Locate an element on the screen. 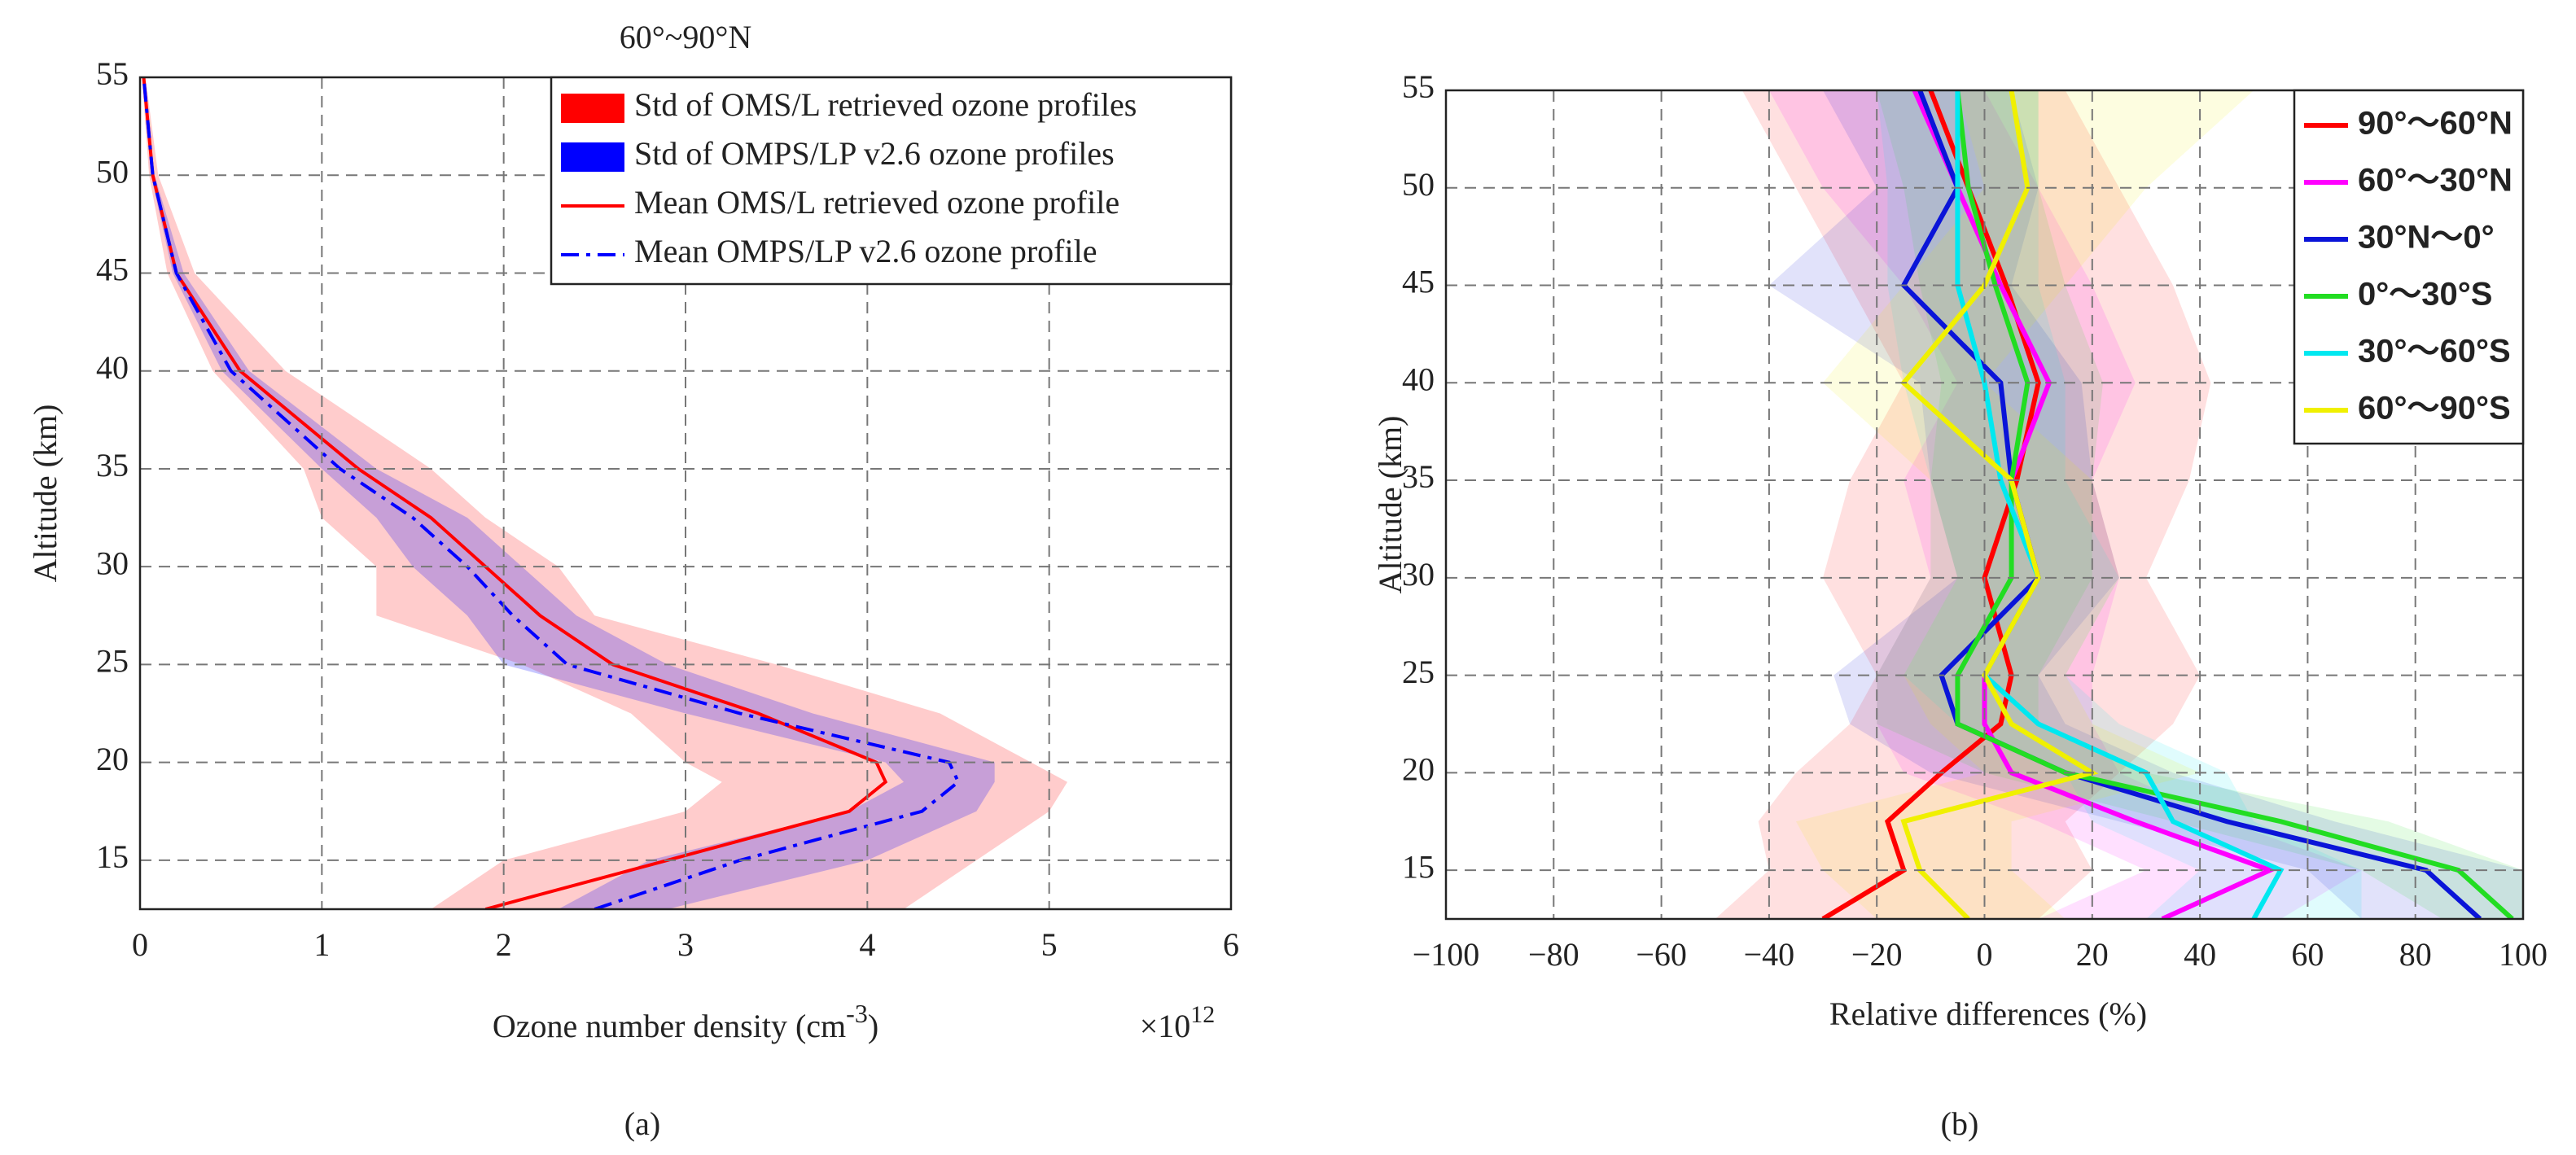  legend-label: 60°～90°S is located at coordinates (2434, 409).